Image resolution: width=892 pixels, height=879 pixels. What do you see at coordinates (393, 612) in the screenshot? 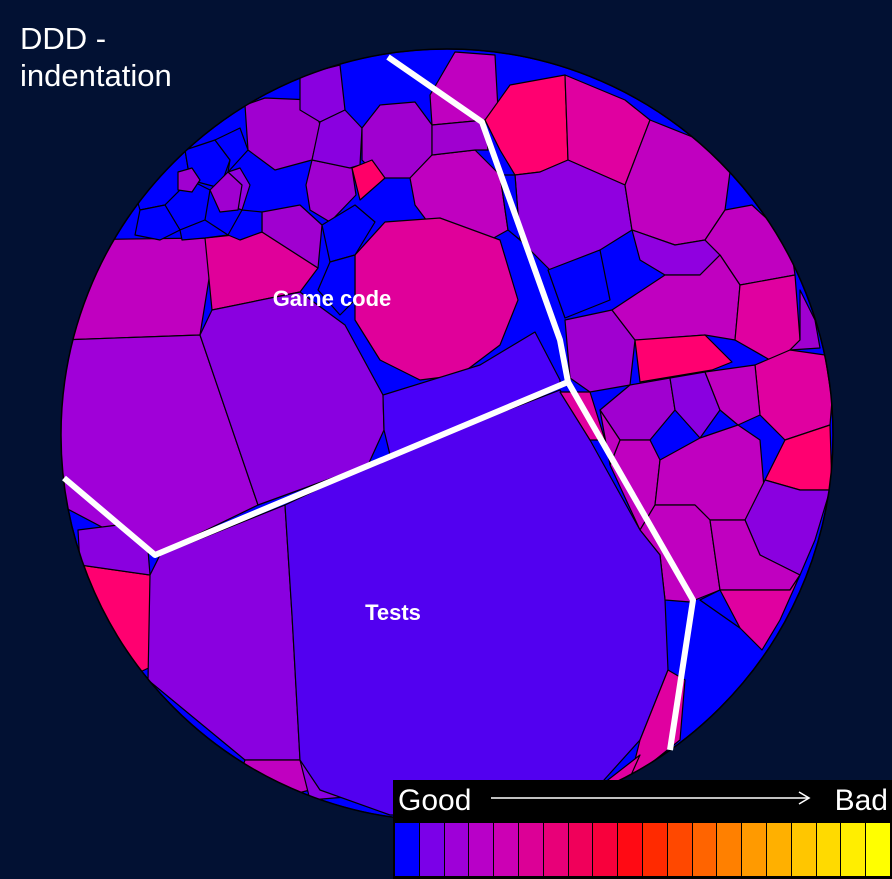
I see `region-label-tests: Tests` at bounding box center [393, 612].